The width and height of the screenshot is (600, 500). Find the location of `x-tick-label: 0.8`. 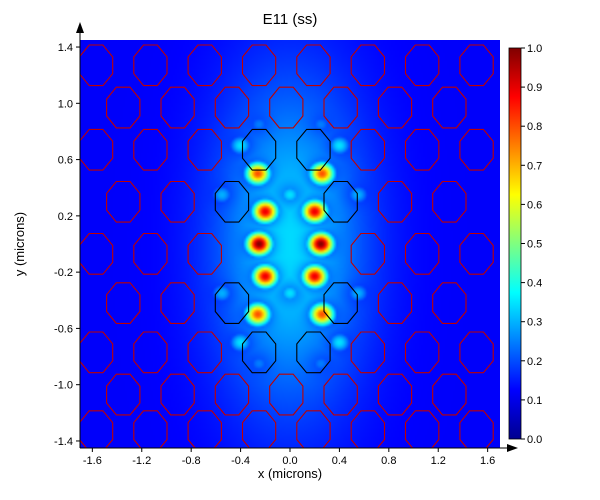

x-tick-label: 0.8 is located at coordinates (388, 461).